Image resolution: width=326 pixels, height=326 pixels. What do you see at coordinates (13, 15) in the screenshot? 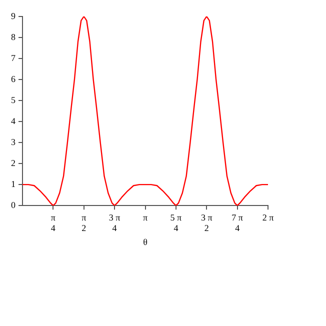
I see `y-tick-label: 9` at bounding box center [13, 15].